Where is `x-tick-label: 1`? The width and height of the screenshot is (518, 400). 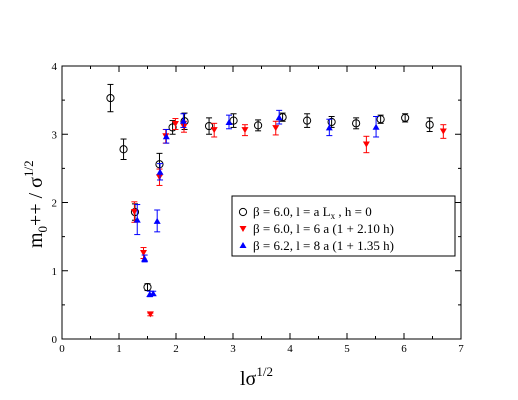
x-tick-label: 1 is located at coordinates (119, 349).